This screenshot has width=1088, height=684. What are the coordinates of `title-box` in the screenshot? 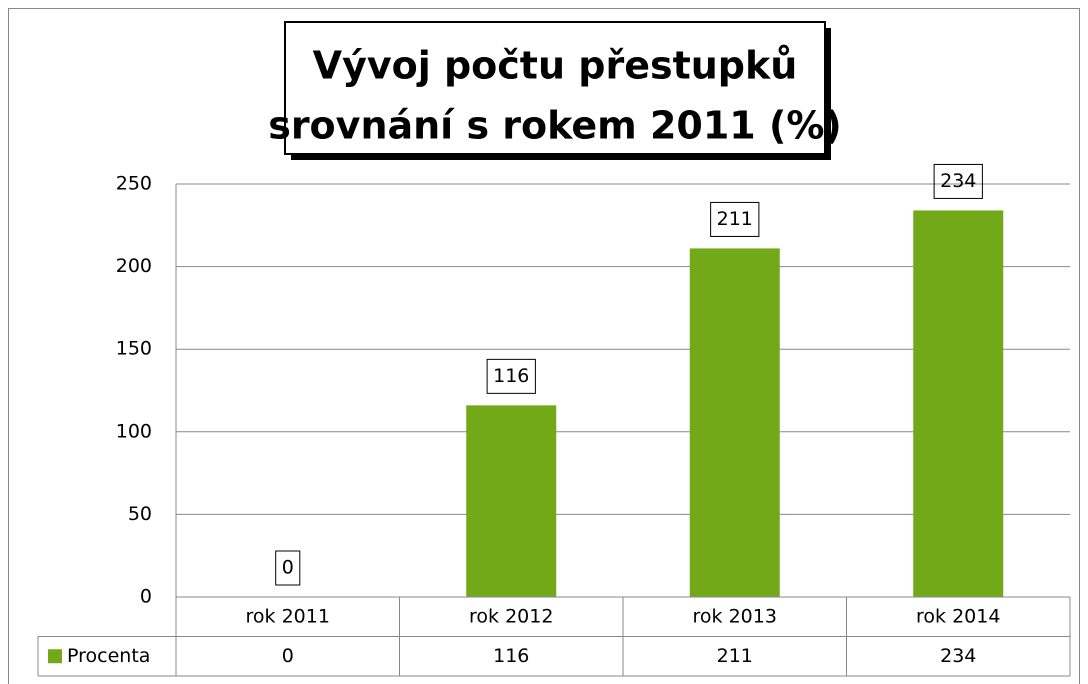 It's located at (555, 88).